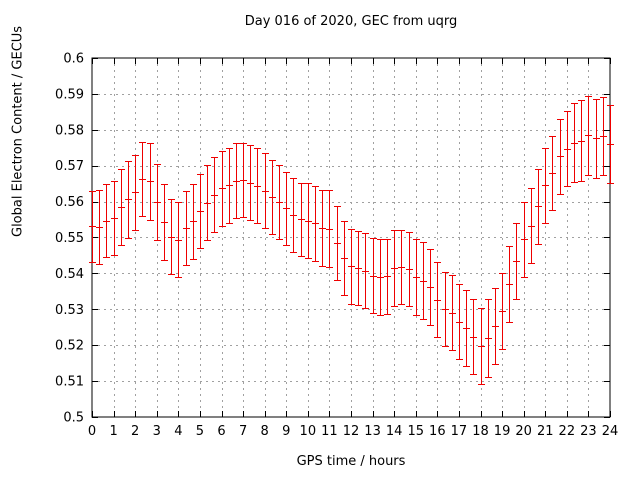 This screenshot has width=640, height=480. What do you see at coordinates (265, 431) in the screenshot?
I see `svg-text: 8` at bounding box center [265, 431].